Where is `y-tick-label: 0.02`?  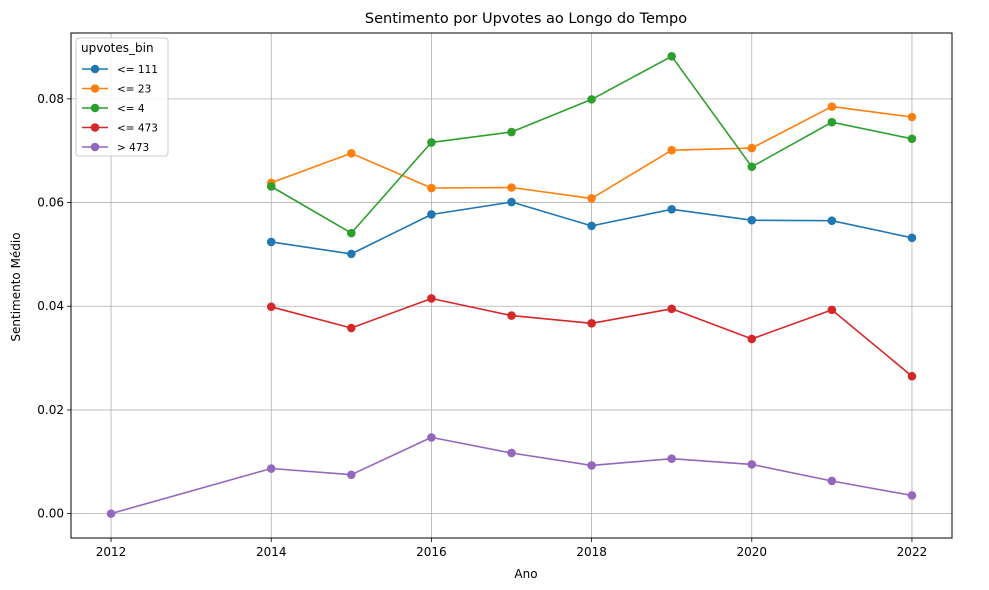
y-tick-label: 0.02 is located at coordinates (50, 410).